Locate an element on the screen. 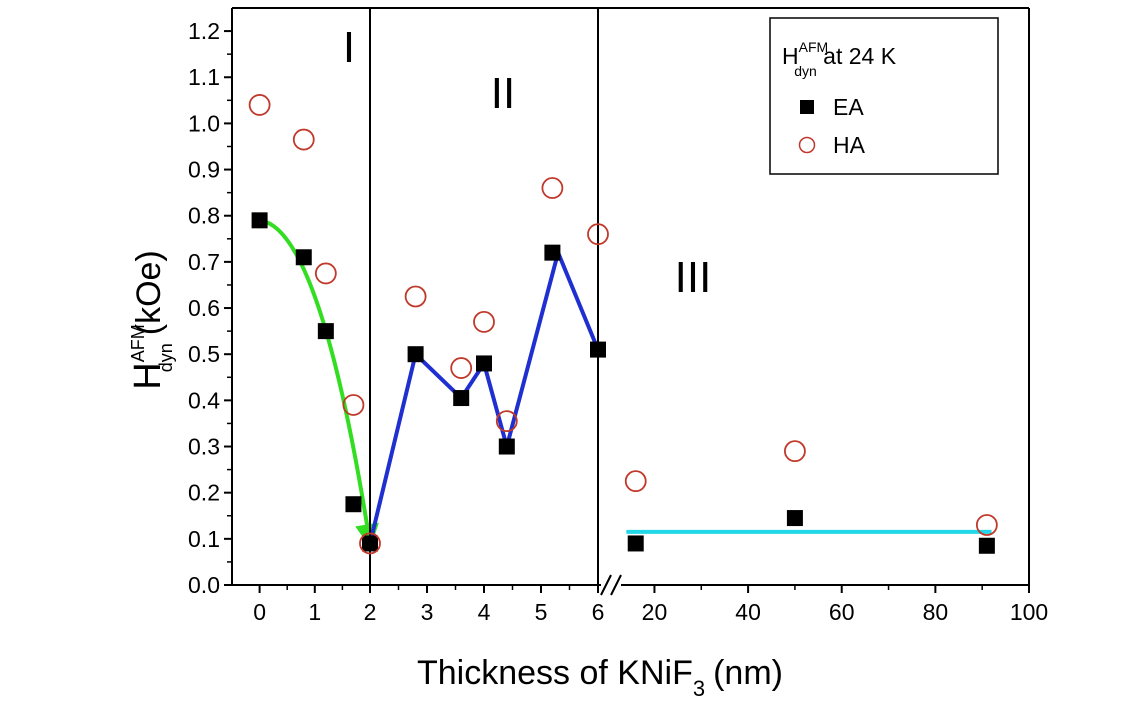 This screenshot has width=1139, height=703. x-axis-title-main: Thickness of KNiF is located at coordinates (555, 673).